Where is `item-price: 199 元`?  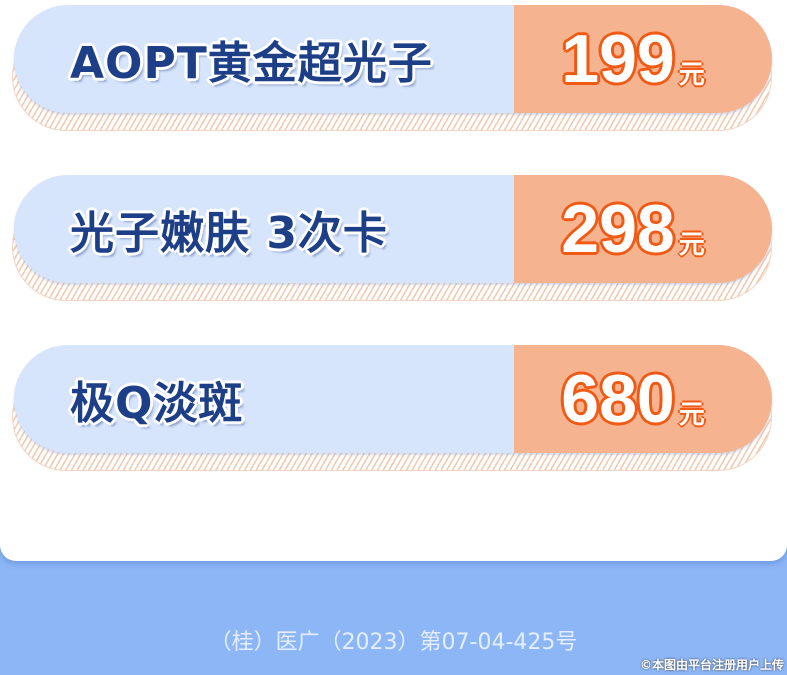
item-price: 199 元 is located at coordinates (643, 59).